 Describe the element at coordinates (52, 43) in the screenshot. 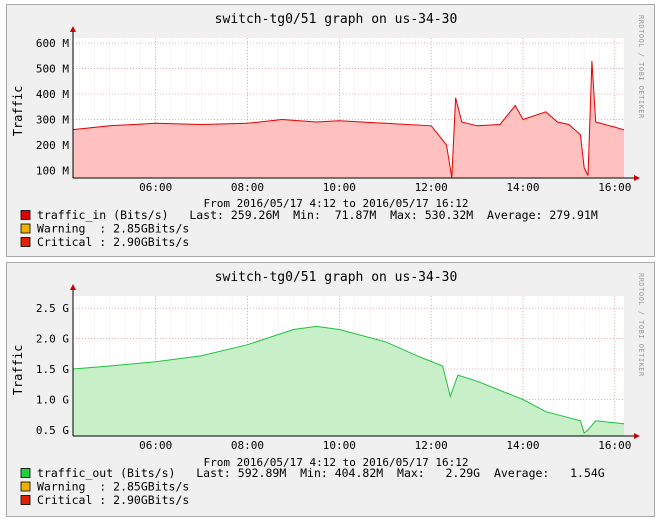

I see `y-tick-label: 600 M` at that location.